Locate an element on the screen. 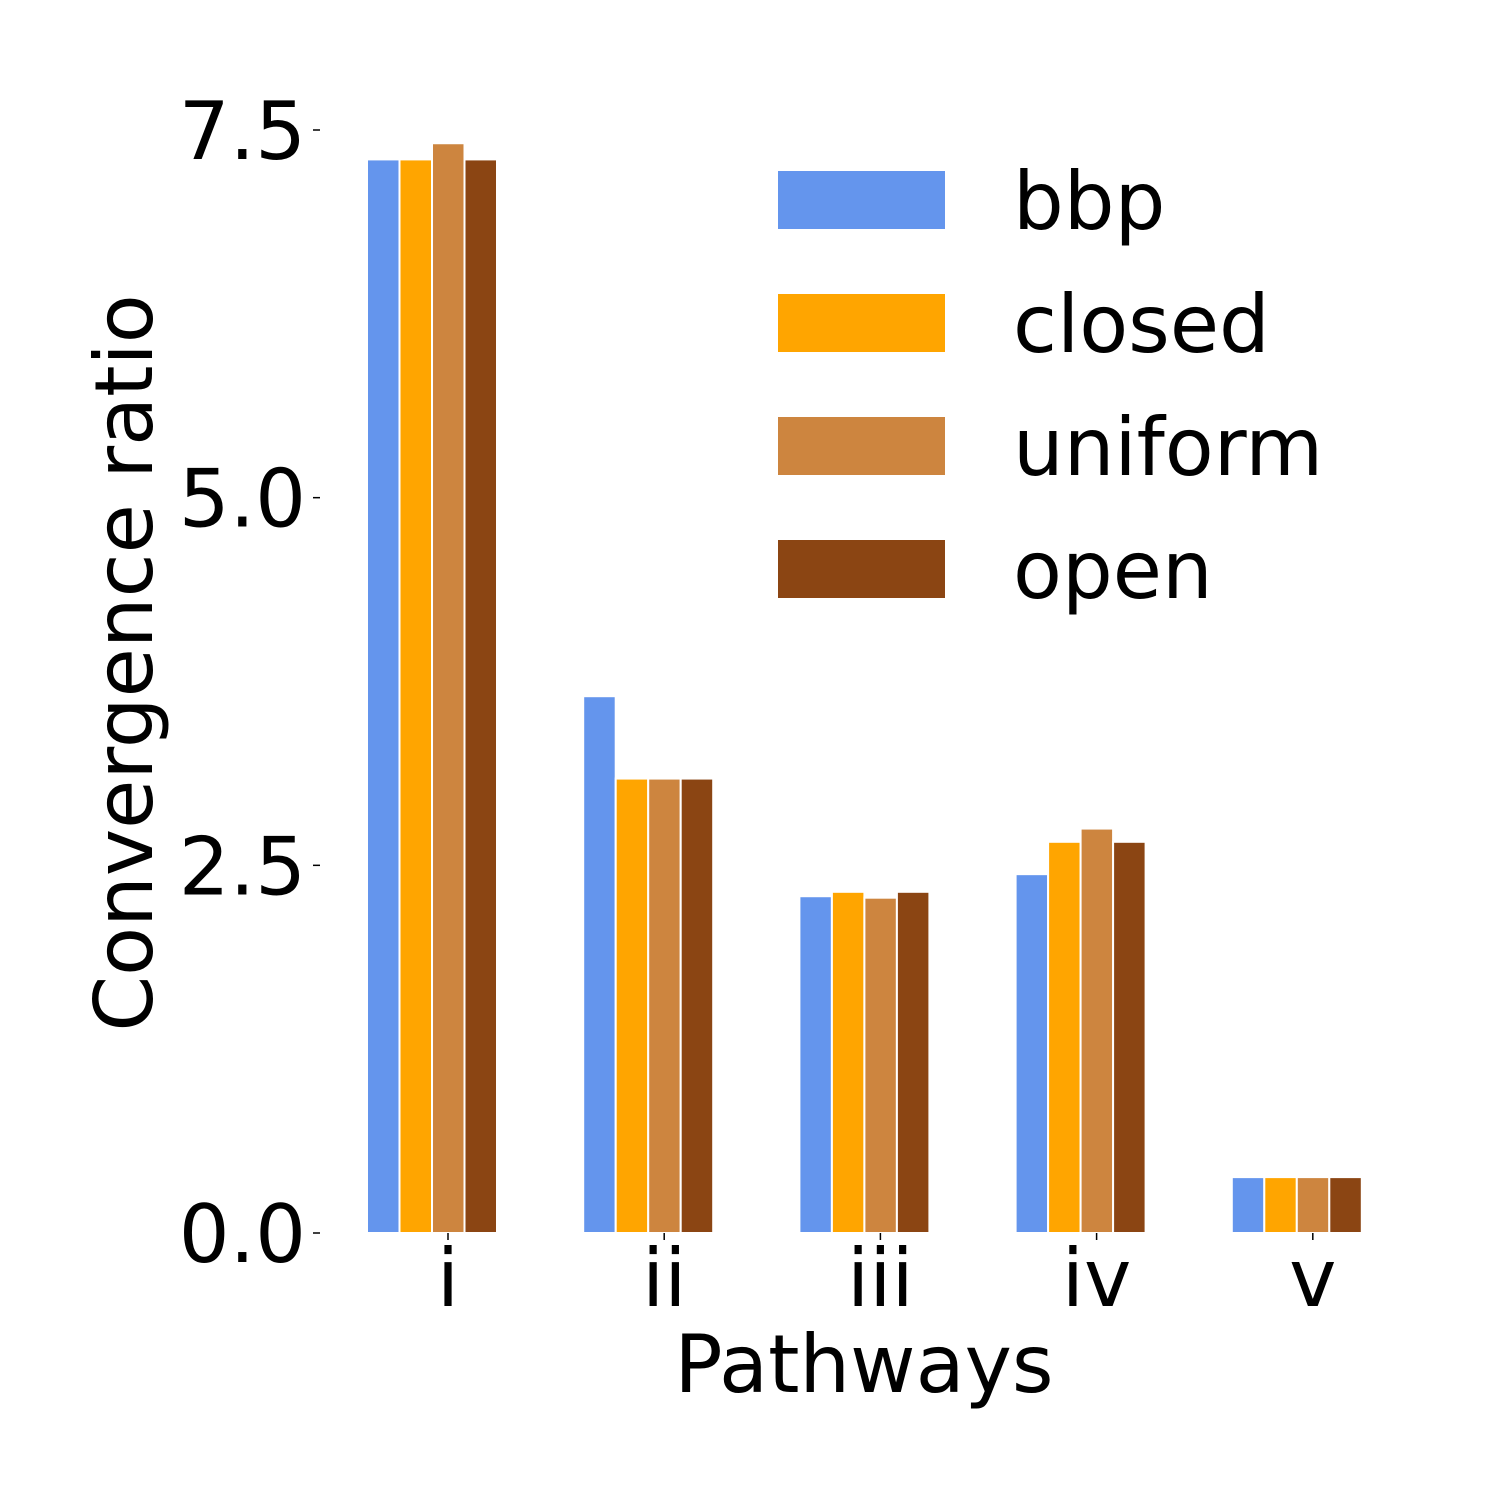 The image size is (1500, 1500). bar-open-iv is located at coordinates (1129, 1037).